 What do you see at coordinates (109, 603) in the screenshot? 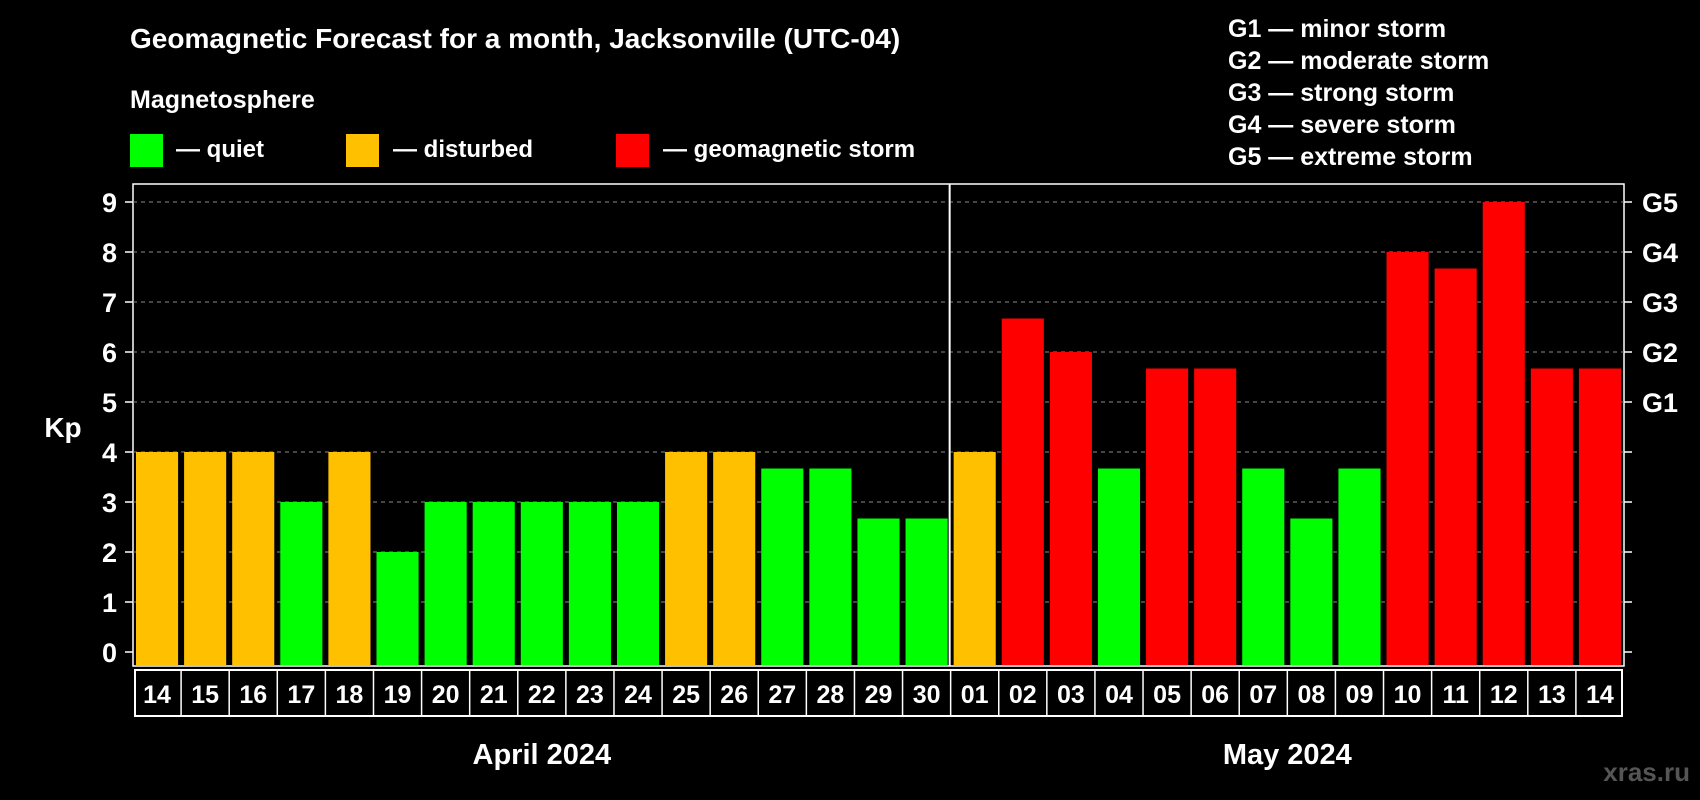
I see `y-tick-label: 1` at bounding box center [109, 603].